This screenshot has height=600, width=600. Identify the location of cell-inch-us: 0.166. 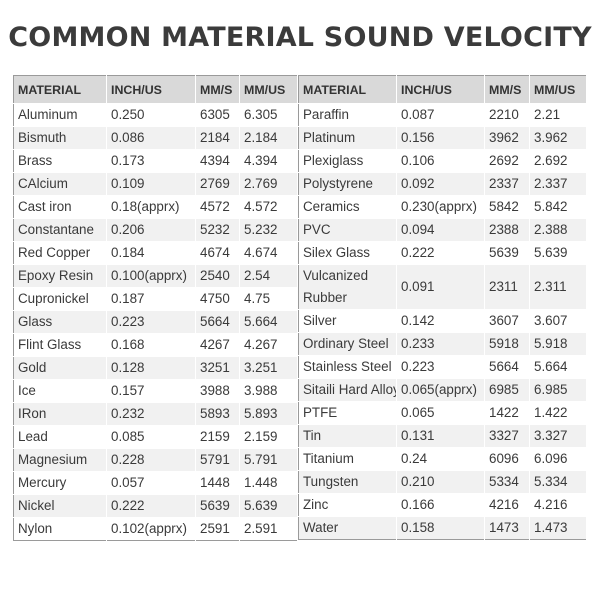
(440, 505).